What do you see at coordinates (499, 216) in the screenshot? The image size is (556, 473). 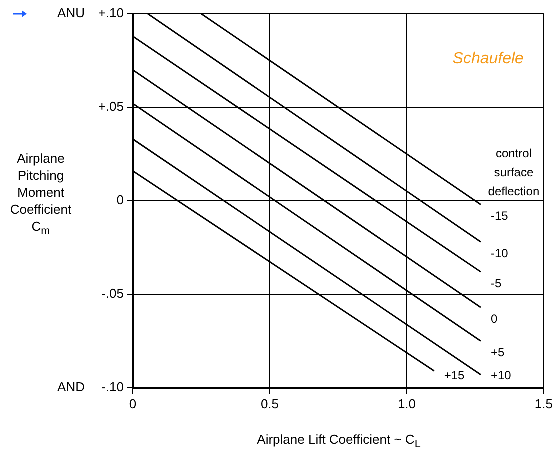 I see `series-label: -15` at bounding box center [499, 216].